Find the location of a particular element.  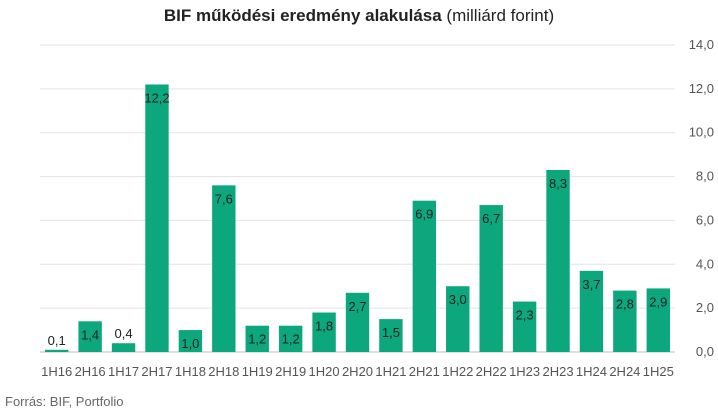

x-tick-label: 1H18 is located at coordinates (190, 371).